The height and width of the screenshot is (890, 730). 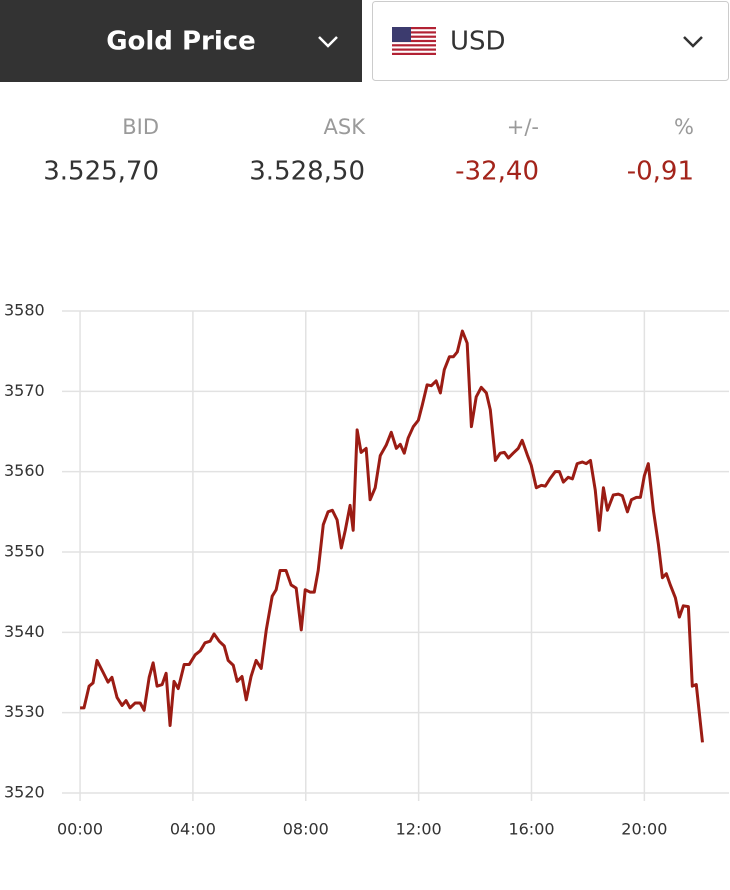 I want to click on us-flag, so click(x=414, y=41).